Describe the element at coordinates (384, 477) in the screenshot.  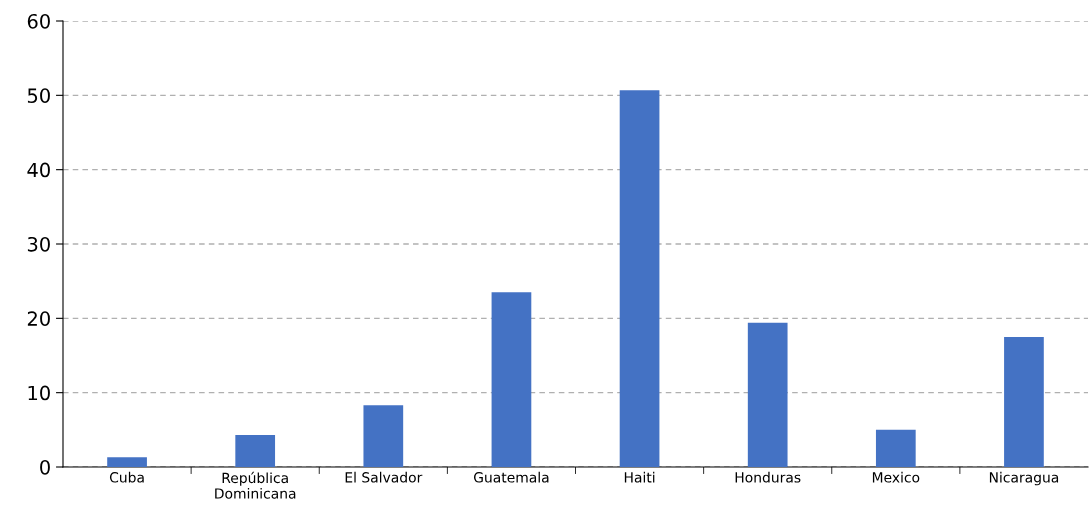
I see `x-tick-label: El Salvador` at that location.